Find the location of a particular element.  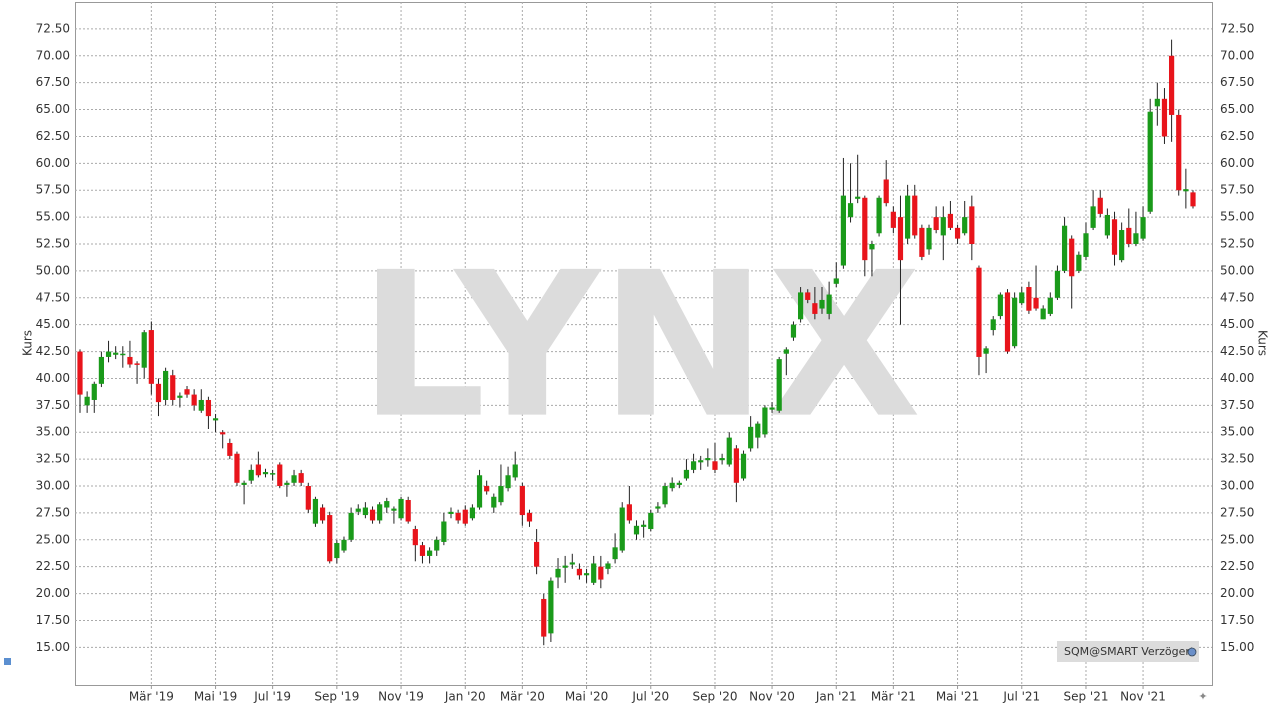

y2-tick-label: 50.00 is located at coordinates (1237, 270).